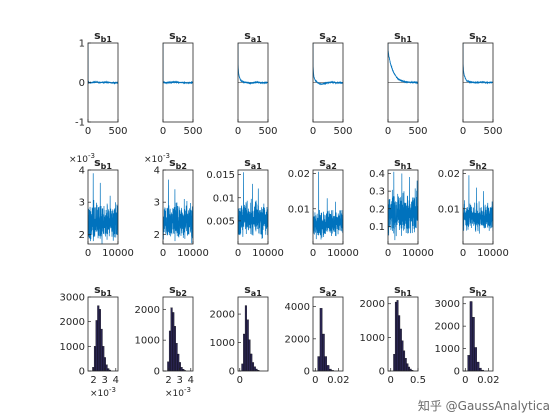 This screenshot has height=420, width=560. I want to click on subplot-title: sb2, so click(178, 163).